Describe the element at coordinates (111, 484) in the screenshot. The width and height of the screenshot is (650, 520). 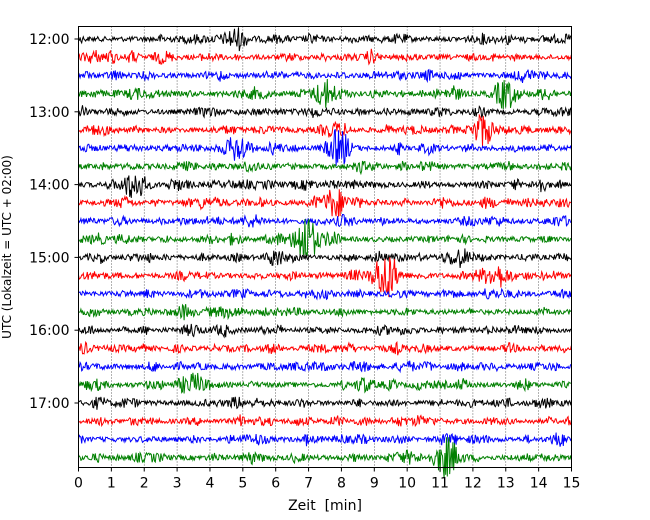
I see `x-tick-label: 1` at that location.